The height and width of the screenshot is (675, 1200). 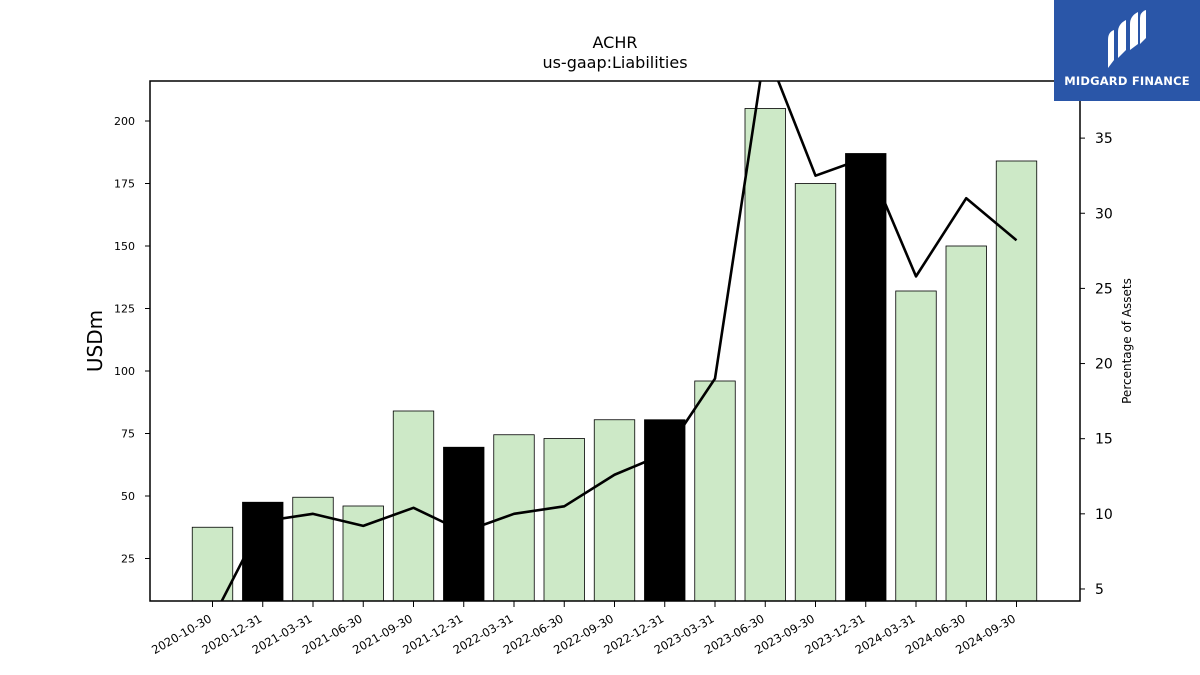 I want to click on y2-tick-label: 5, so click(x=1099, y=590).